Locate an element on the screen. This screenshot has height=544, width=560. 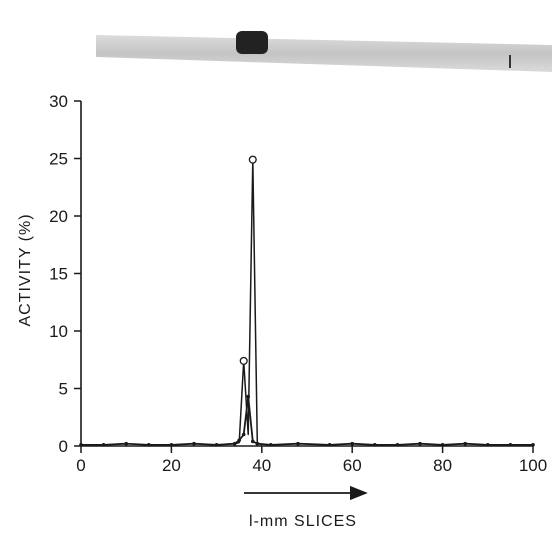
x-tick-label: 0 is located at coordinates (80, 465).